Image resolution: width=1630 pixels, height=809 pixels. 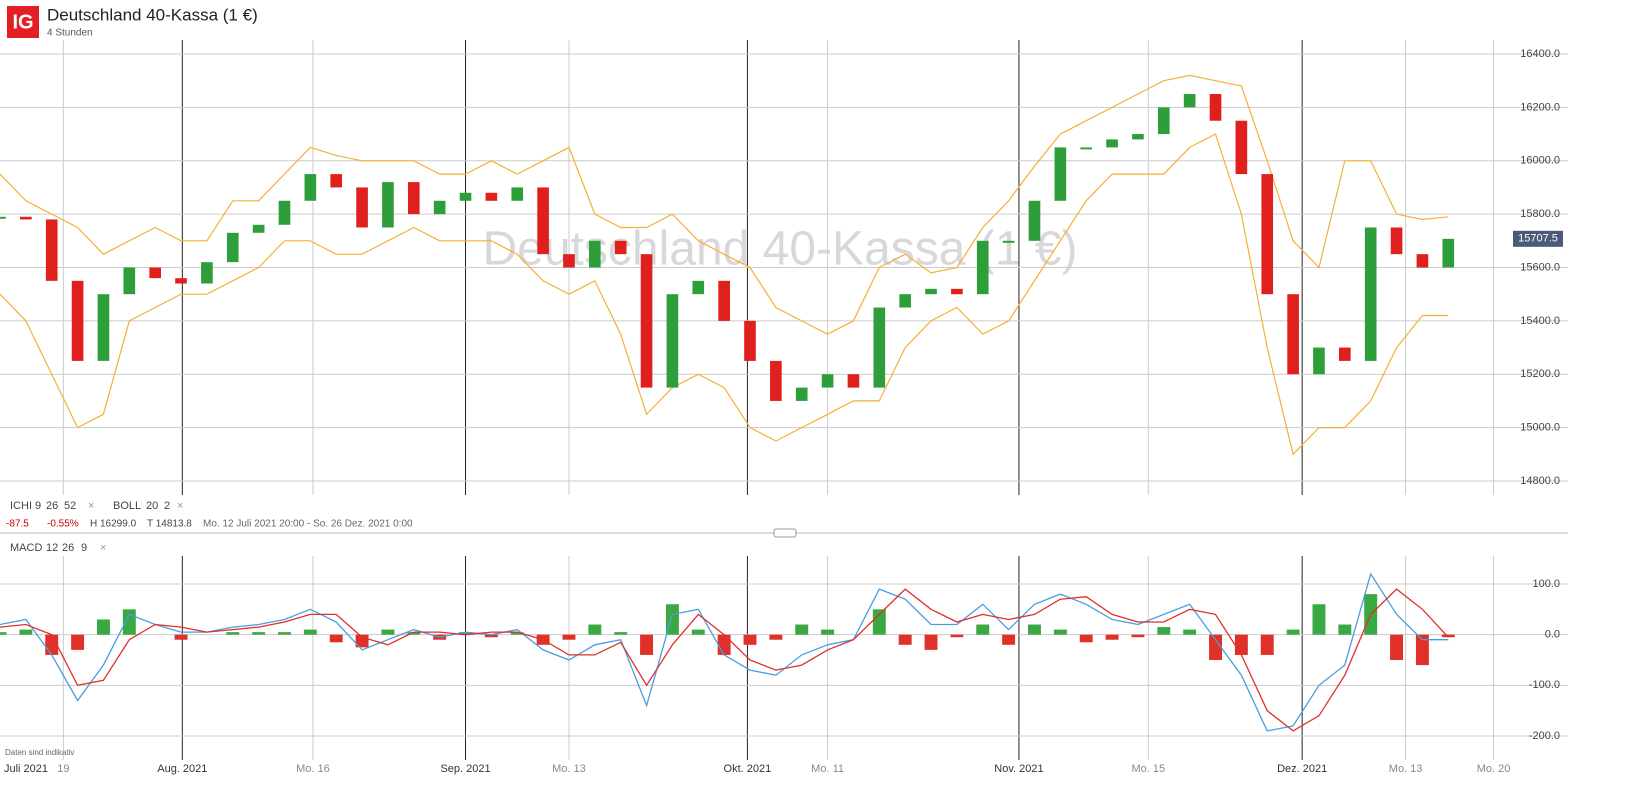 What do you see at coordinates (1406, 769) in the screenshot?
I see `x-tick-label: Mo. 13` at bounding box center [1406, 769].